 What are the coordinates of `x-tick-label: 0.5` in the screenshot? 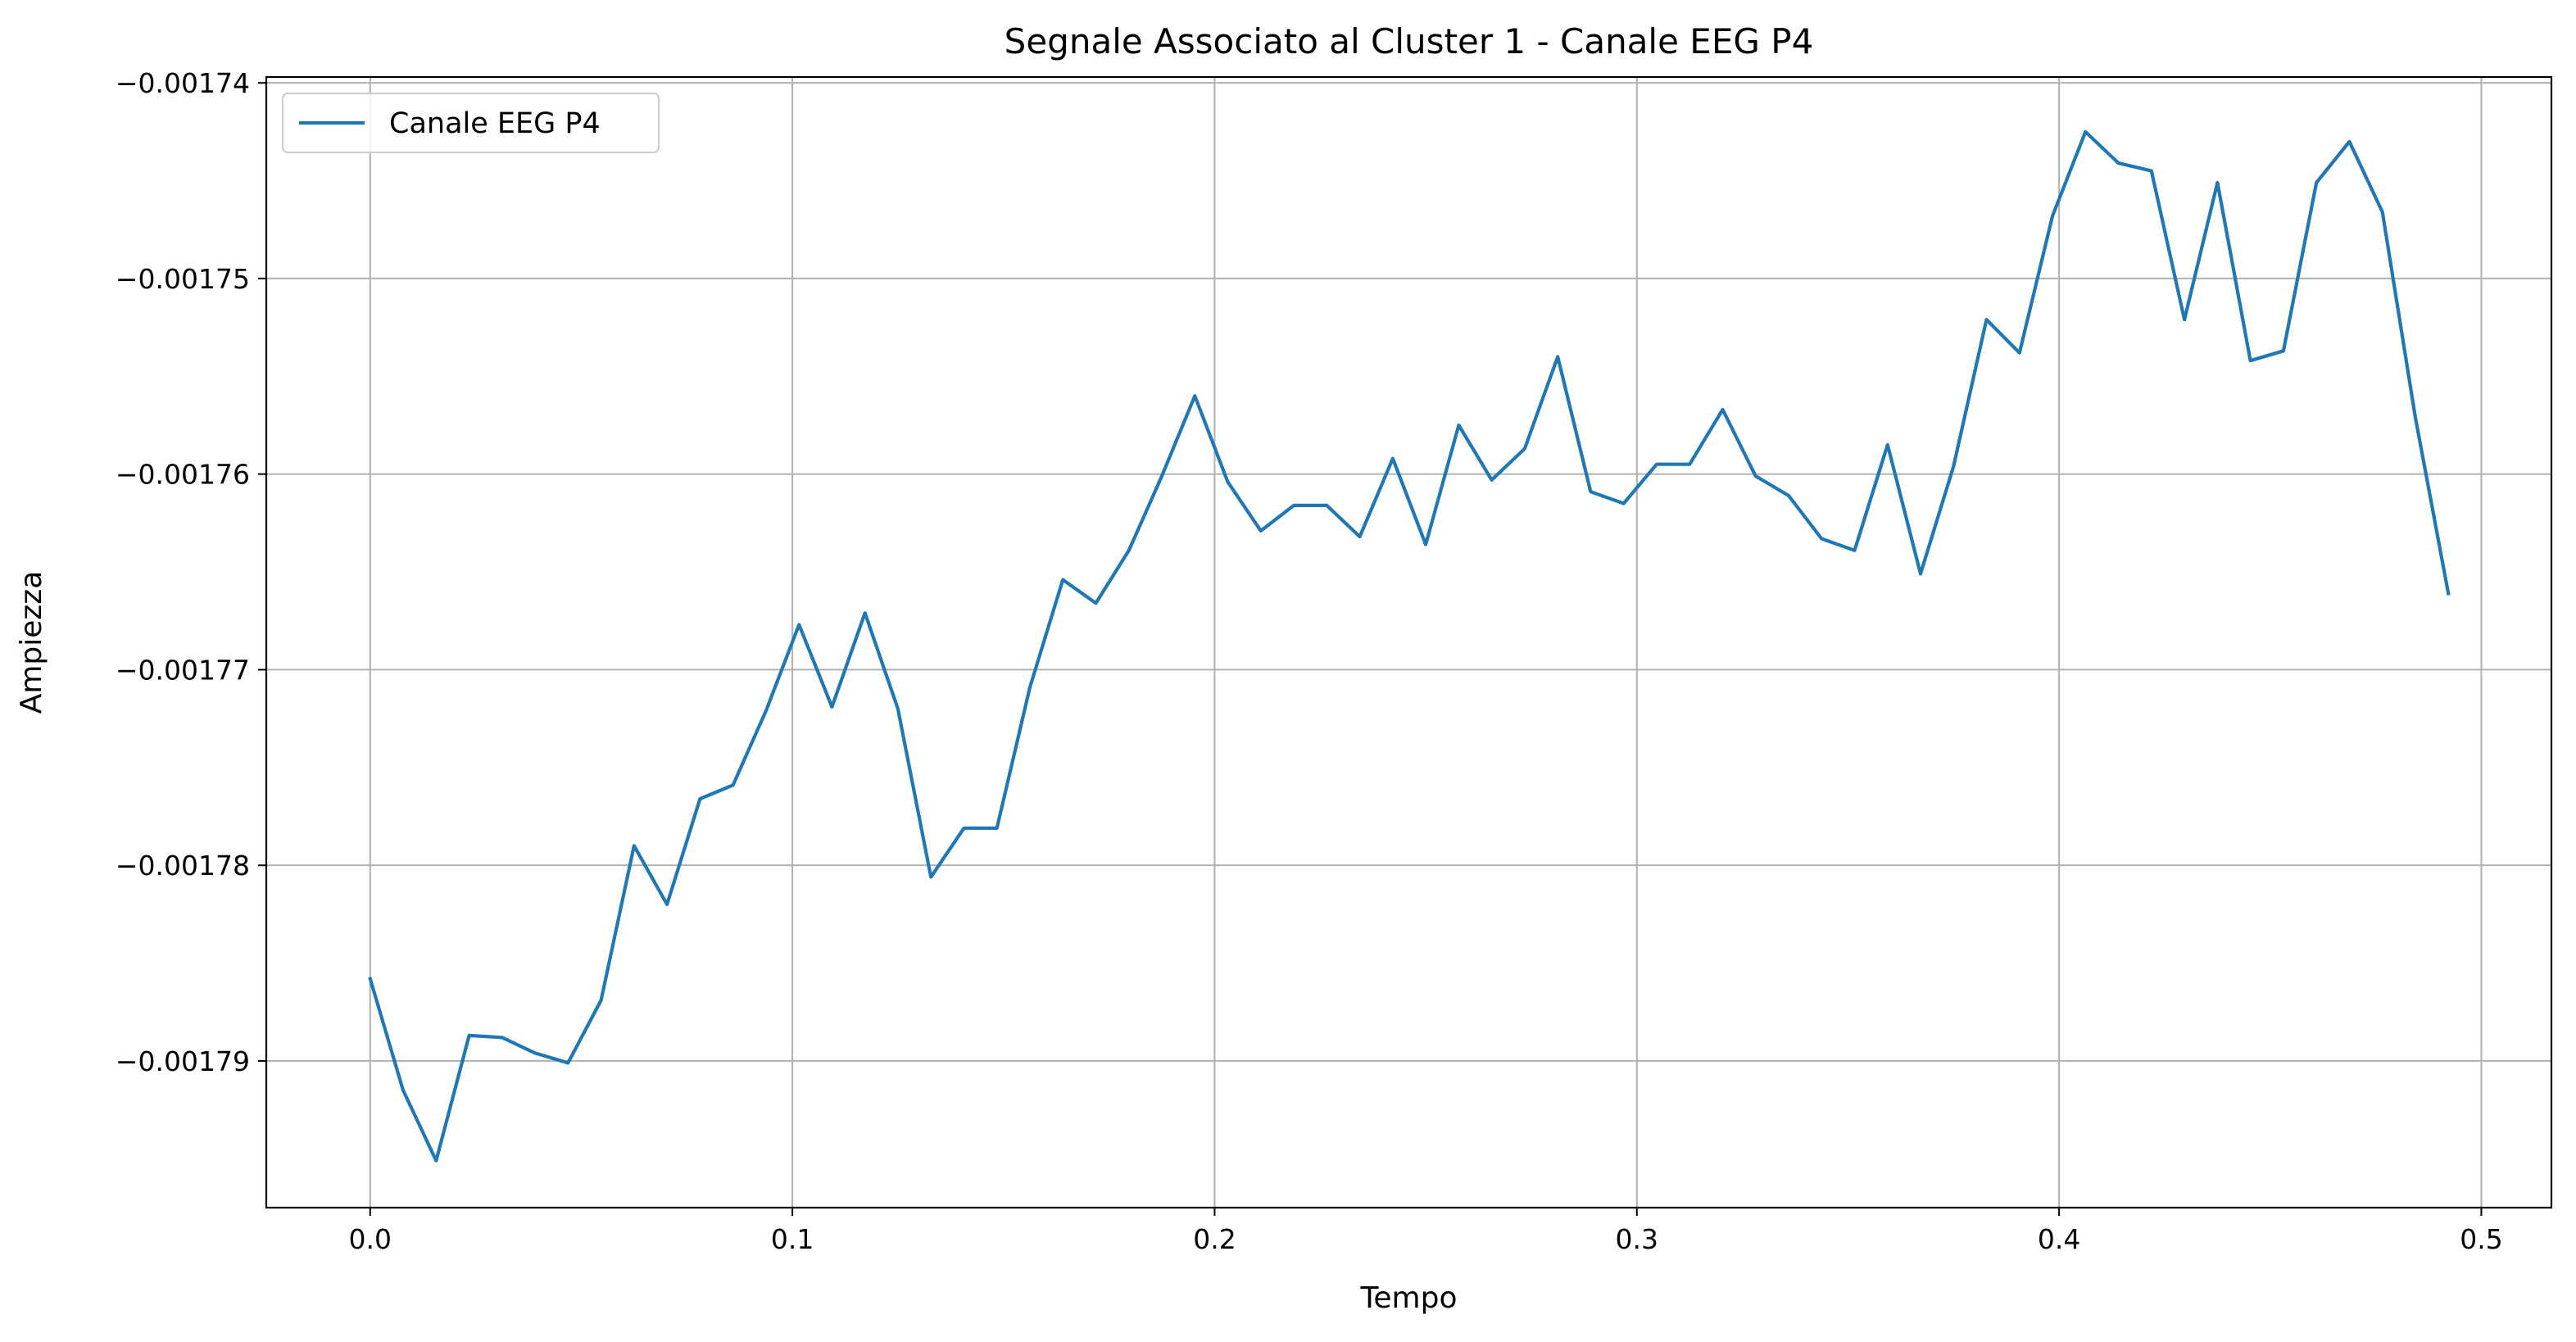 It's located at (2481, 1239).